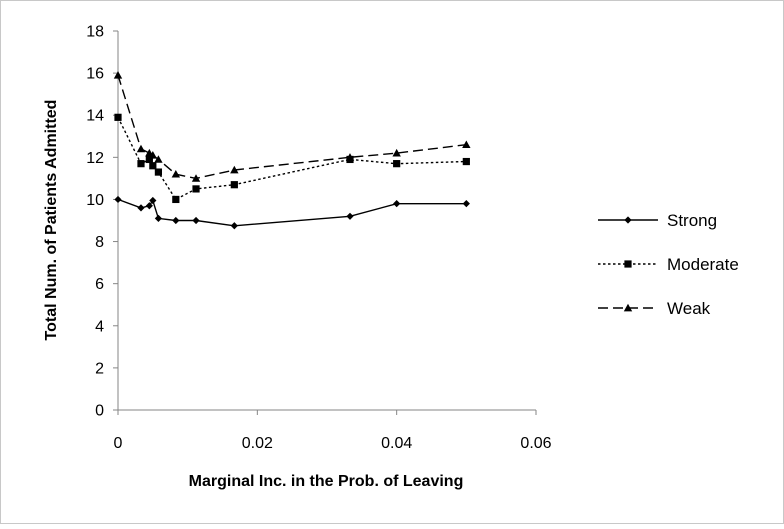 The image size is (784, 529). What do you see at coordinates (689, 308) in the screenshot?
I see `legend-label-weak: Weak` at bounding box center [689, 308].